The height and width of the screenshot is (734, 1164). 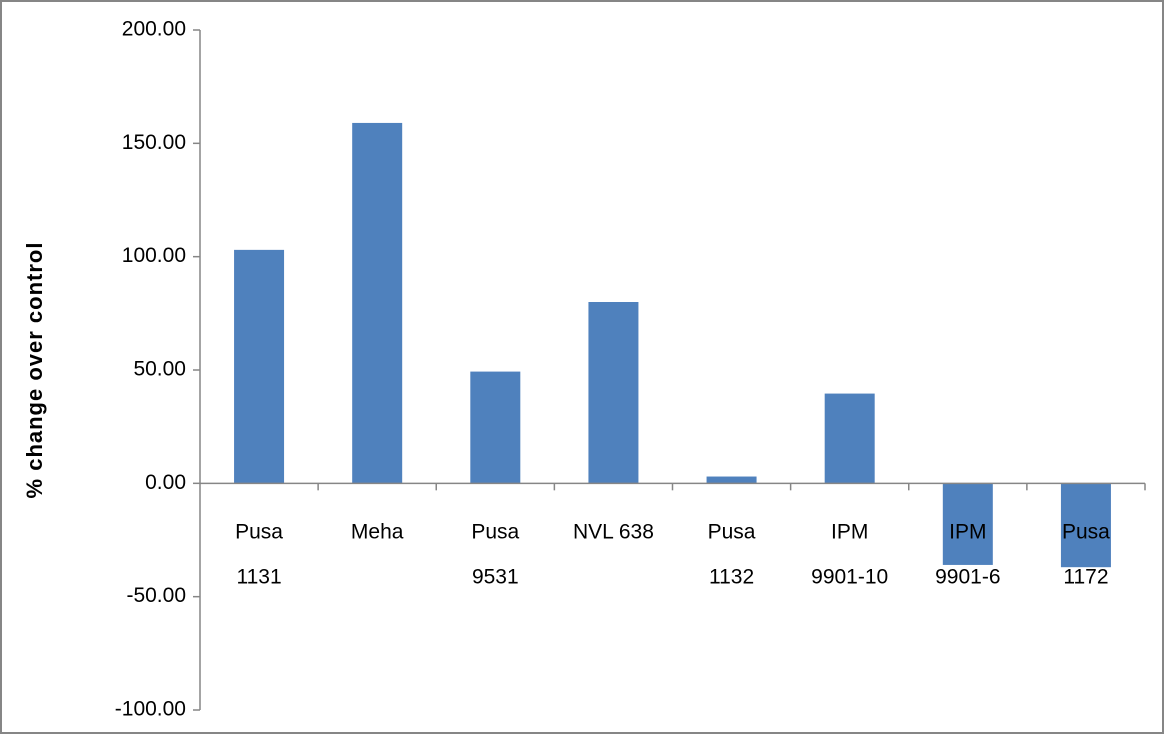 I want to click on y-tick-label: 0.00, so click(x=165, y=482).